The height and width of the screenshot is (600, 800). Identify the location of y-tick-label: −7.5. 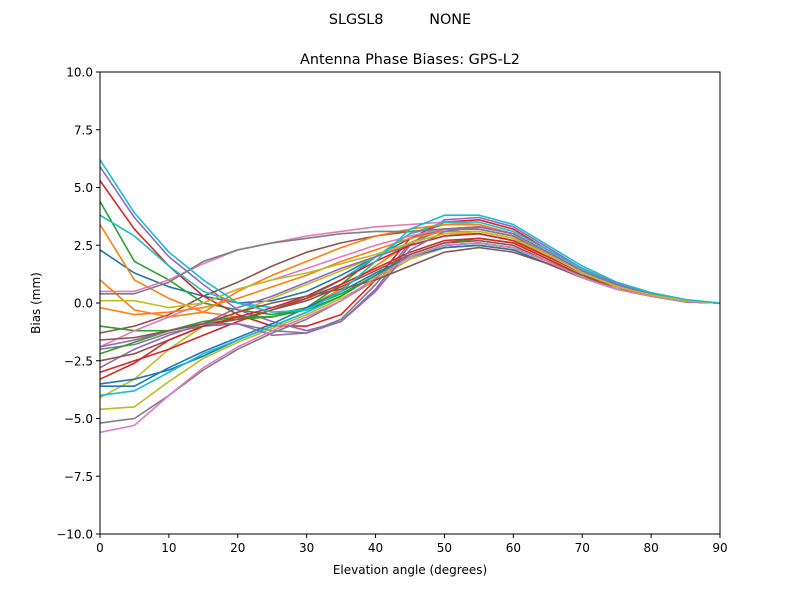
(78, 477).